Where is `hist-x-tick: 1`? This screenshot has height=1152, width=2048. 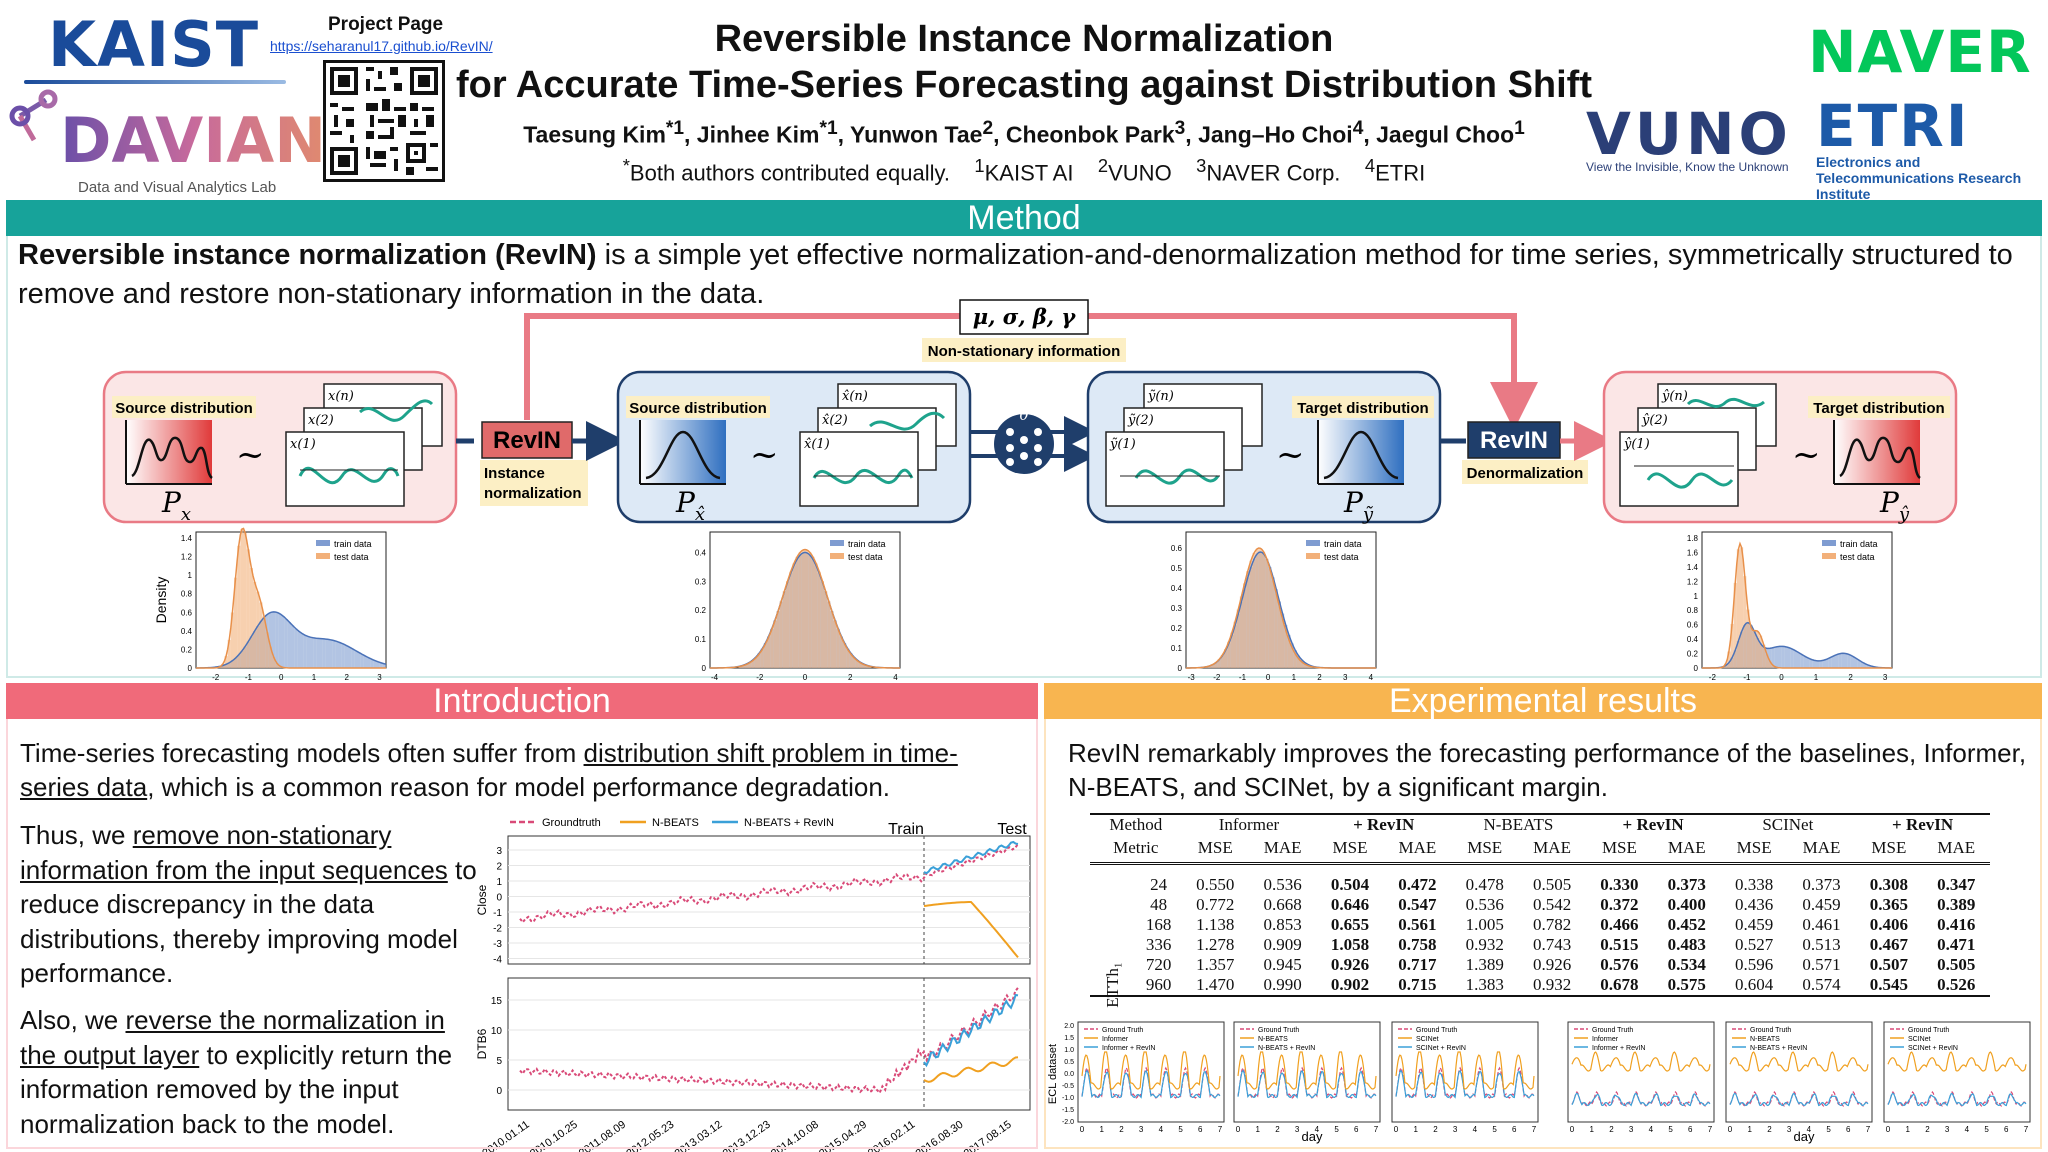 hist-x-tick: 1 is located at coordinates (1294, 677).